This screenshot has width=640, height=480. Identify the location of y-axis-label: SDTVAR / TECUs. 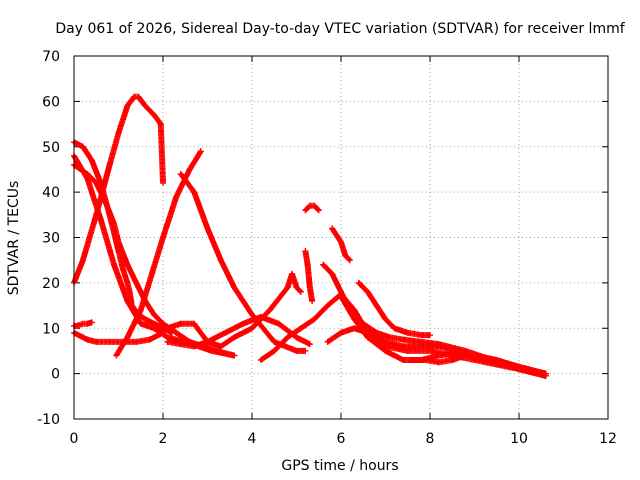
(14, 238).